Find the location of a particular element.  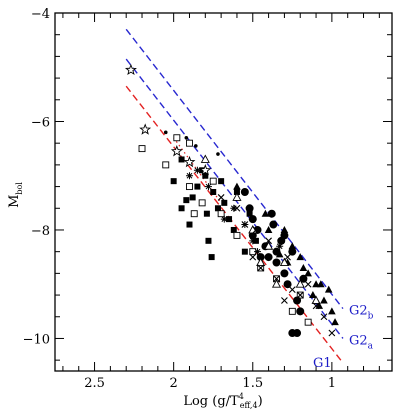

x-tick-label: 1 is located at coordinates (332, 383).